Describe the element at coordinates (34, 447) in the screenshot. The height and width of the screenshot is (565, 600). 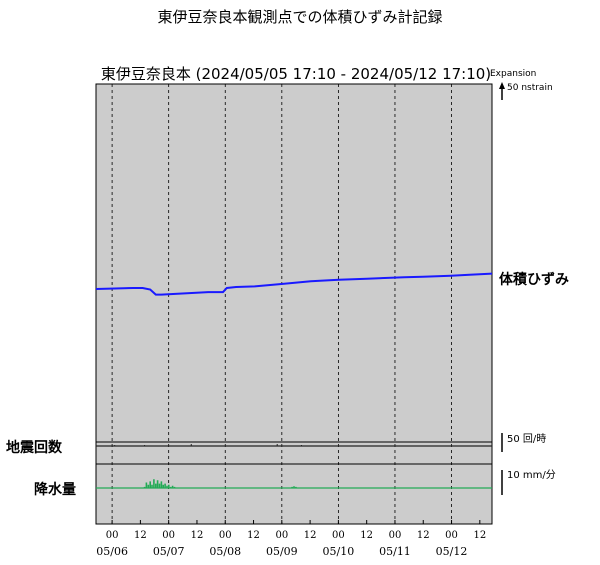
I see `quake-series-label: 地震回数` at that location.